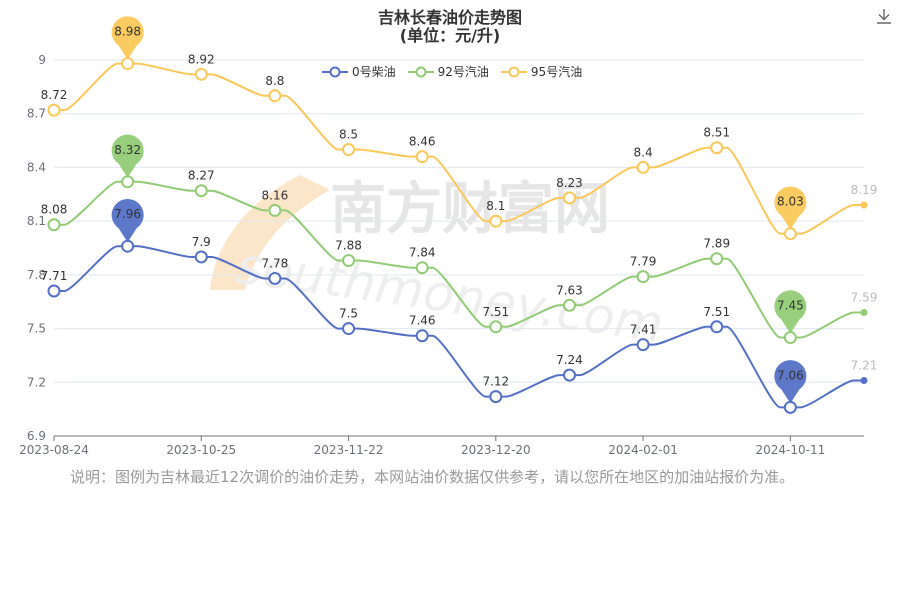  What do you see at coordinates (569, 360) in the screenshot?
I see `data-label: 7.24` at bounding box center [569, 360].